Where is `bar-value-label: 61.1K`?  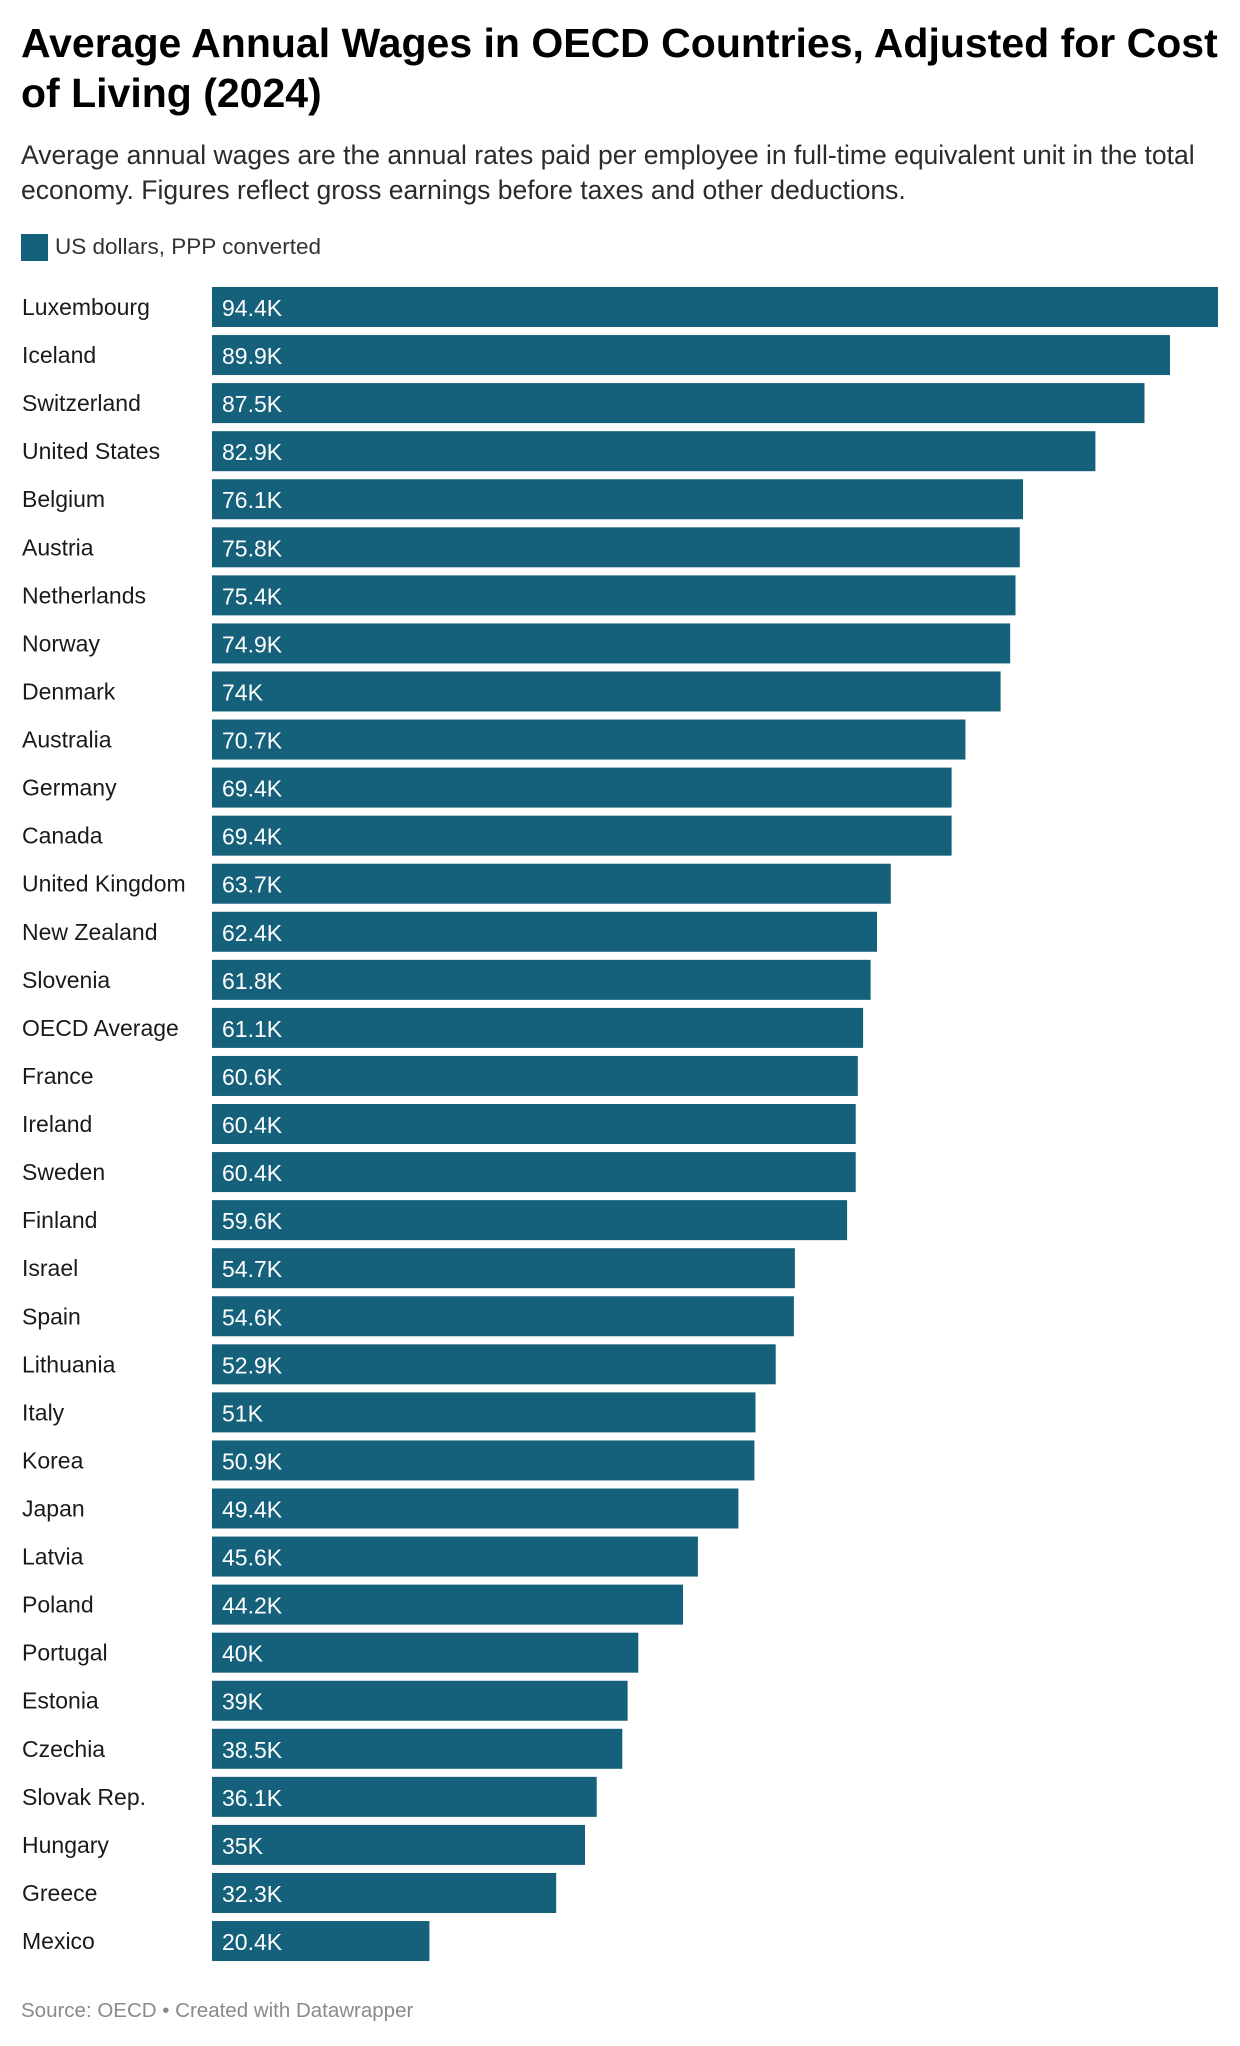
bar-value-label: 61.1K is located at coordinates (252, 1029).